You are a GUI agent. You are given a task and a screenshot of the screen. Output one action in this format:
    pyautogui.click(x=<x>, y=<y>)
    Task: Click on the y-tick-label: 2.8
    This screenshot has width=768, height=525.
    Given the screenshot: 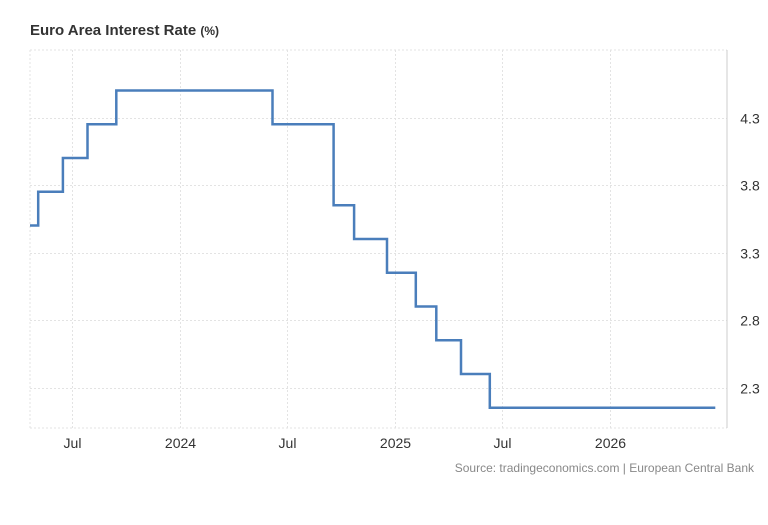 What is the action you would take?
    pyautogui.click(x=750, y=321)
    